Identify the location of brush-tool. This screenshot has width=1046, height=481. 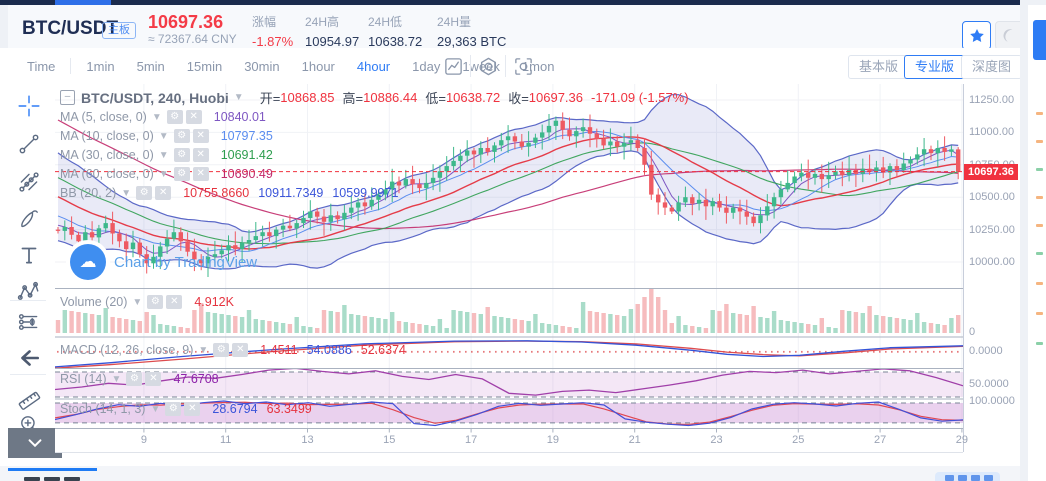
(29, 219).